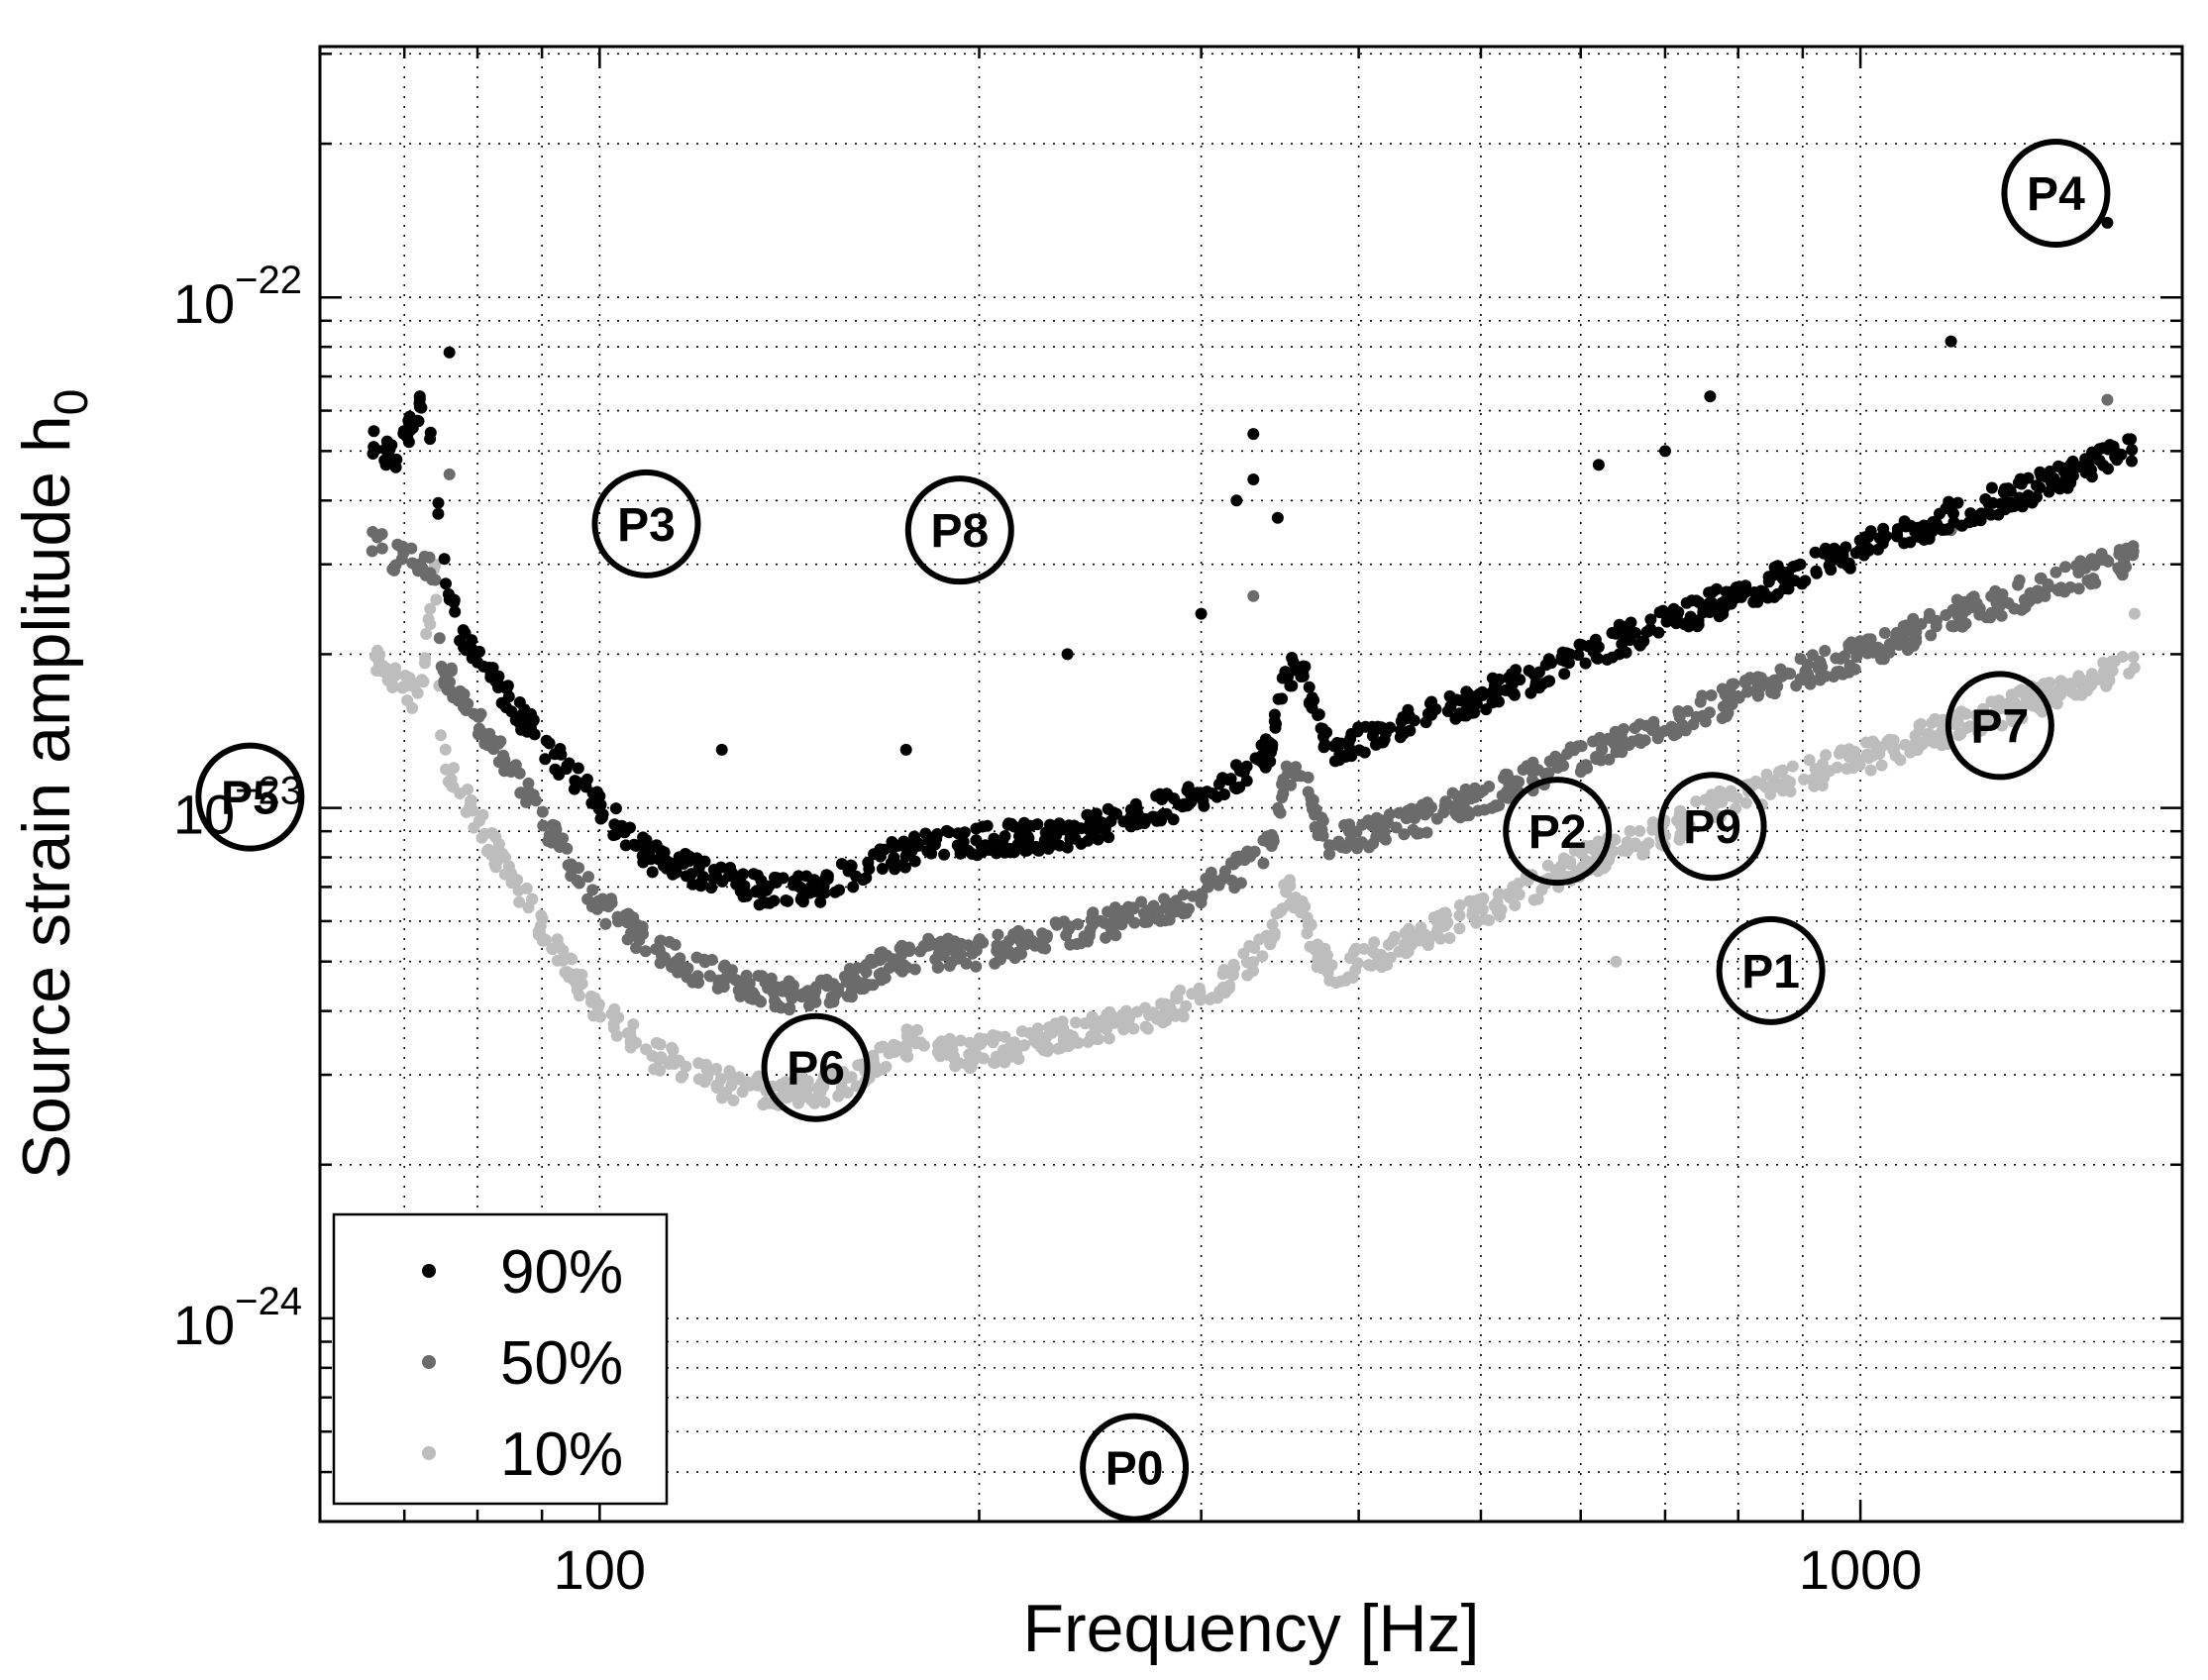 The image size is (2208, 1680). Describe the element at coordinates (959, 530) in the screenshot. I see `pulsar-marker-p8: P8` at that location.